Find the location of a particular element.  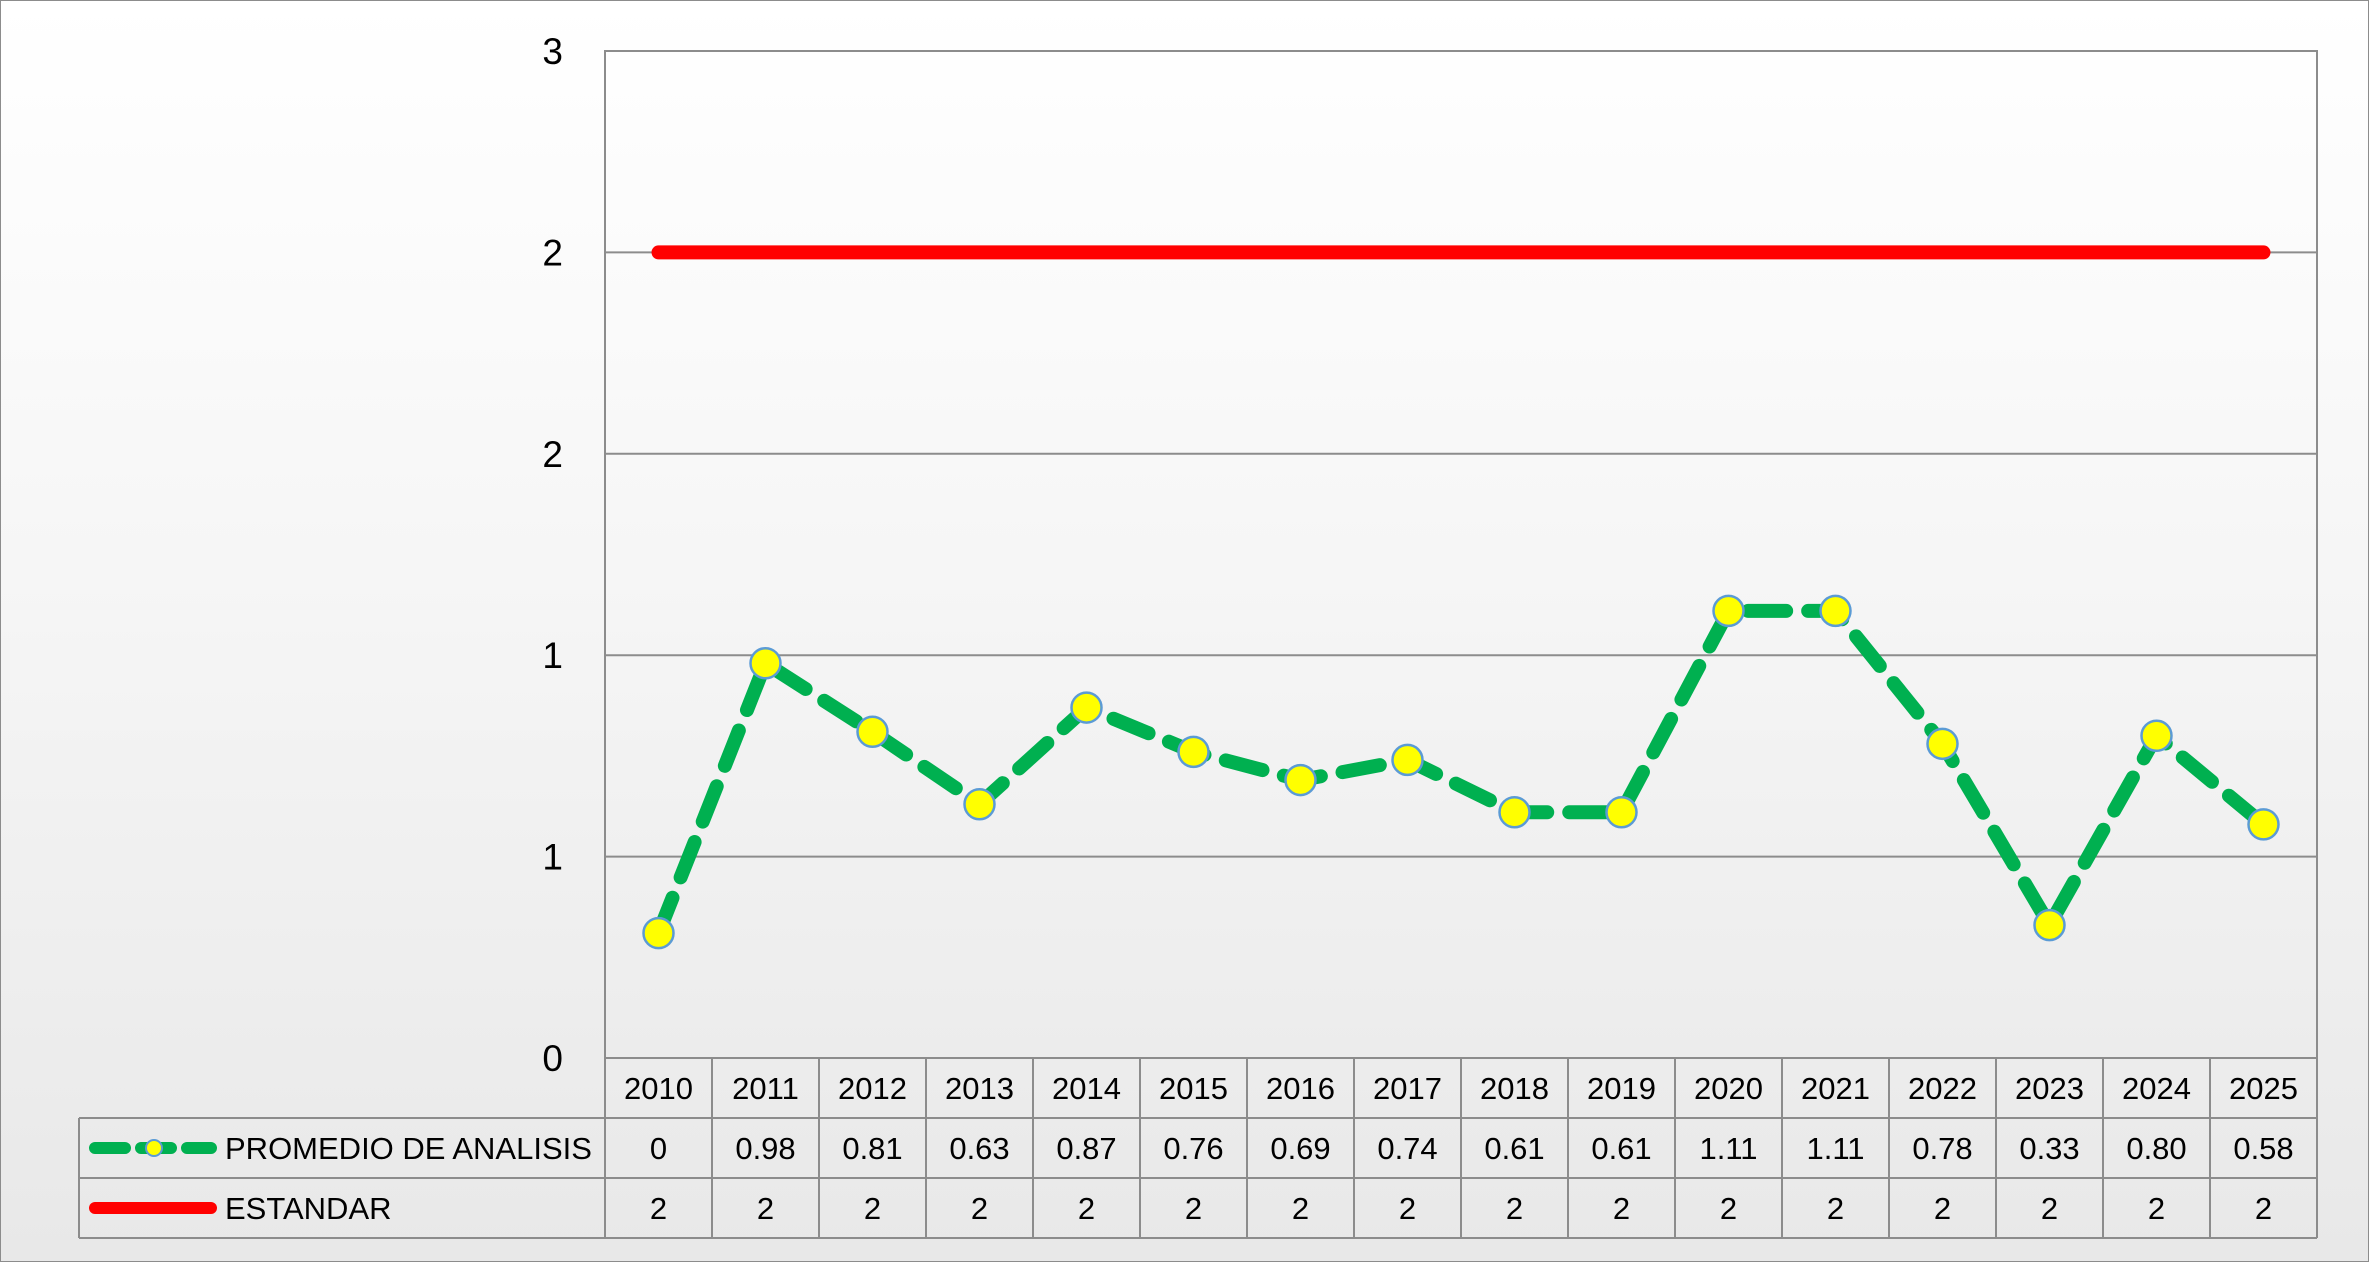

table-cell-promedio: 0.69 is located at coordinates (1300, 1148).